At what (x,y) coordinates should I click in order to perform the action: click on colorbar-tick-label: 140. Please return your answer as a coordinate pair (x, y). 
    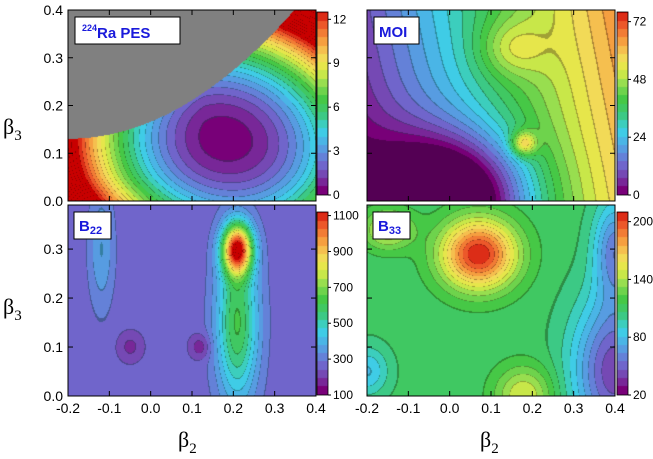
    Looking at the image, I should click on (643, 279).